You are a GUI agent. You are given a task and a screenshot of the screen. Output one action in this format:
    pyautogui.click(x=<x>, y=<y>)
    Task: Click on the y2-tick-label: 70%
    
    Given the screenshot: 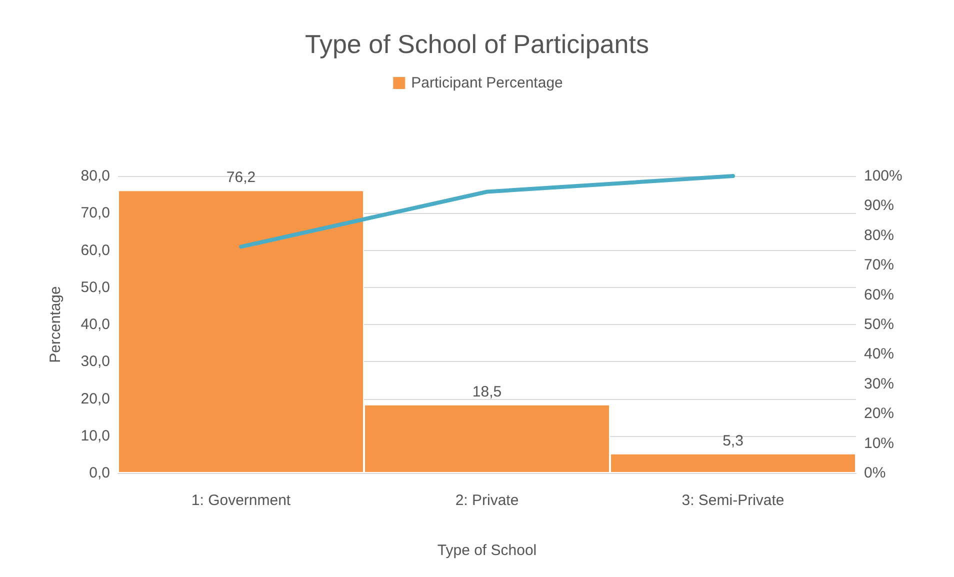 What is the action you would take?
    pyautogui.click(x=879, y=265)
    